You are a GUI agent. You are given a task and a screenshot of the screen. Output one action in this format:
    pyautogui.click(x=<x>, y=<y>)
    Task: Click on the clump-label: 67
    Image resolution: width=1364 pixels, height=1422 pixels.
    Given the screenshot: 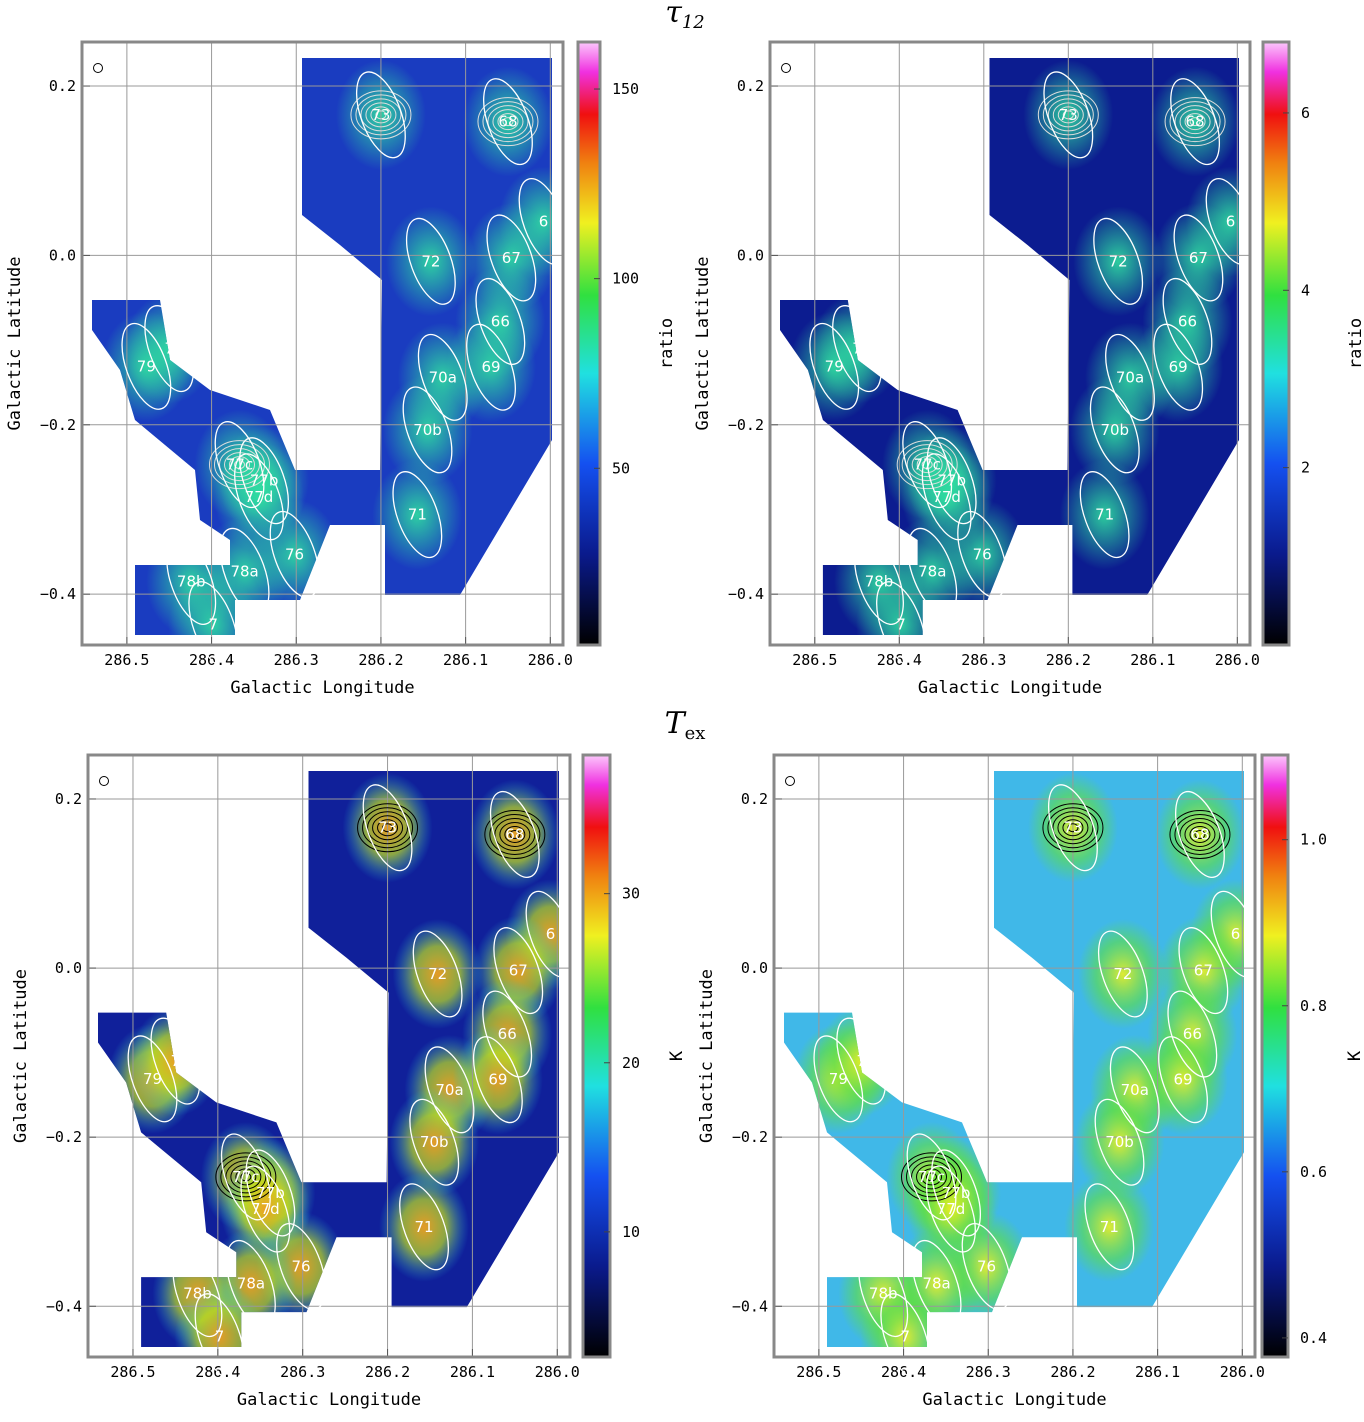 What is the action you would take?
    pyautogui.click(x=1203, y=971)
    